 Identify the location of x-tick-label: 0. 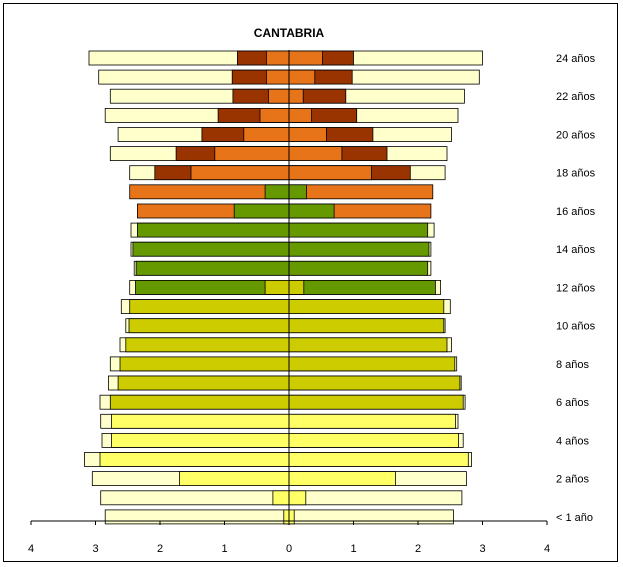
(289, 549).